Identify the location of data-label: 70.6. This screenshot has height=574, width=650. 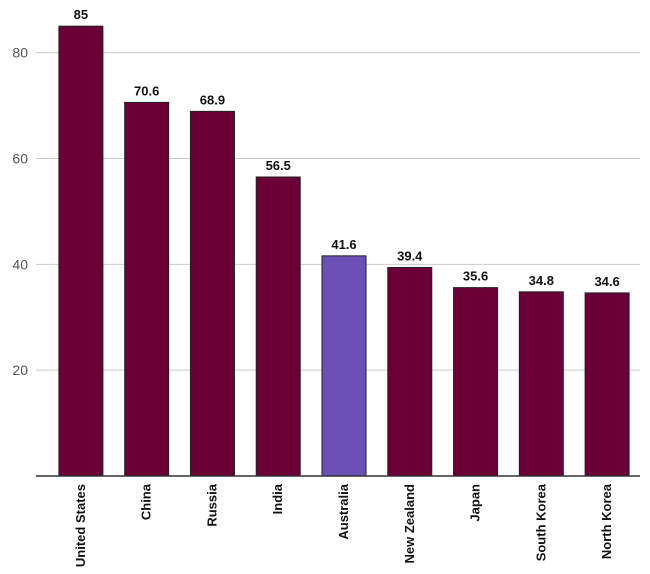
(146, 90).